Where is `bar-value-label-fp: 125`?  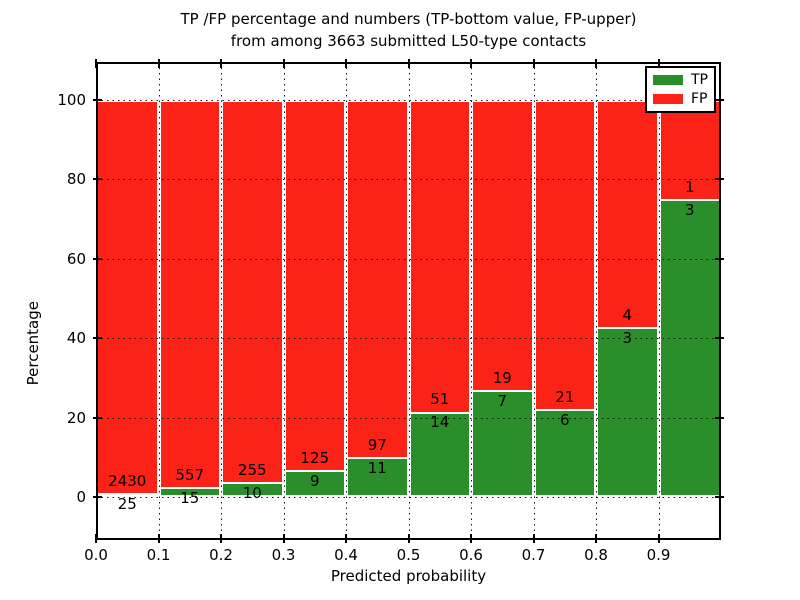
bar-value-label-fp: 125 is located at coordinates (315, 458).